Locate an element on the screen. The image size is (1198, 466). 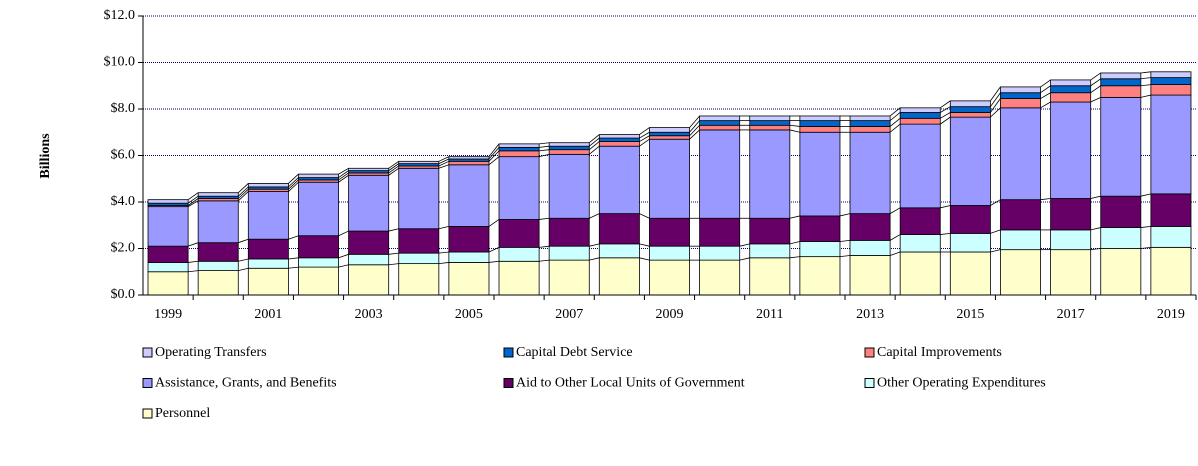
legend-label: Aid to Other Local Units of Government is located at coordinates (630, 383).